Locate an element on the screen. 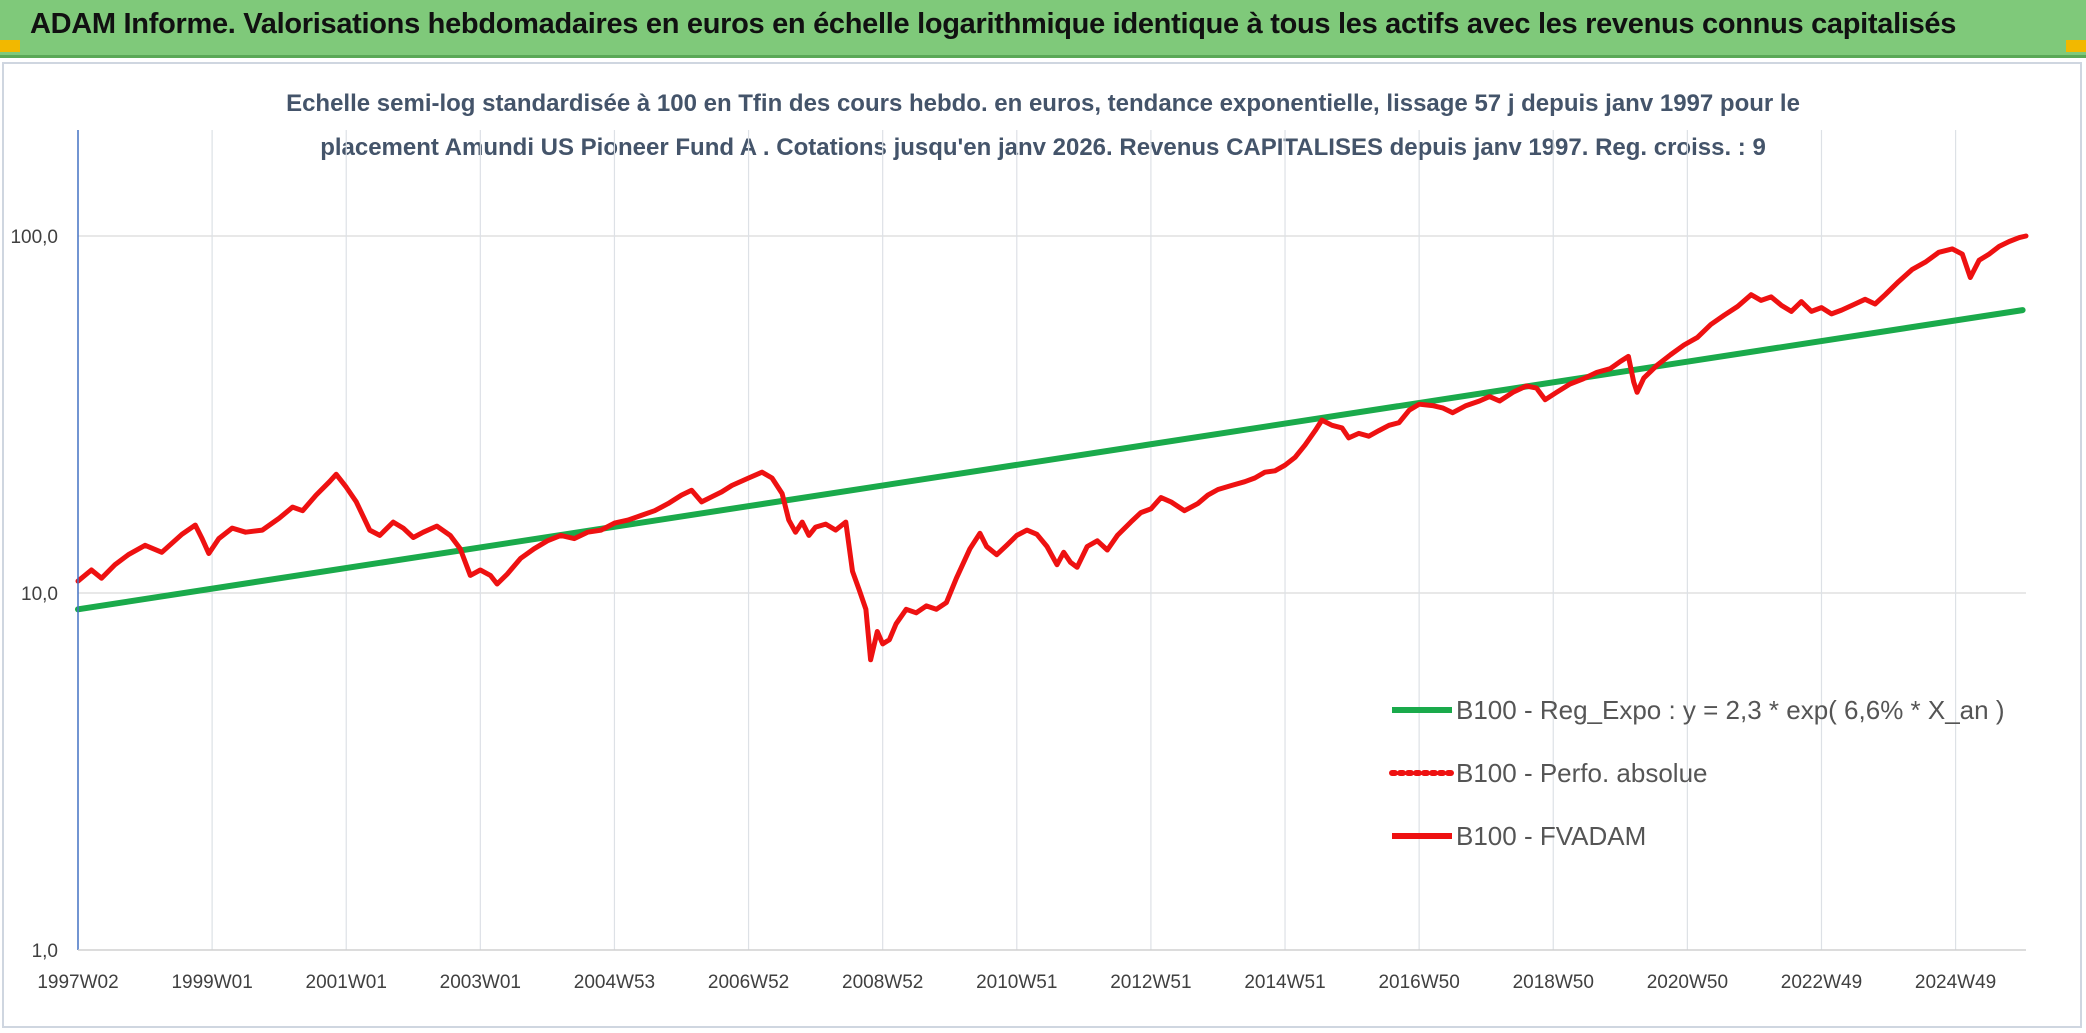 This screenshot has height=1033, width=2086. x-tick-label: 1999W01 is located at coordinates (211, 982).